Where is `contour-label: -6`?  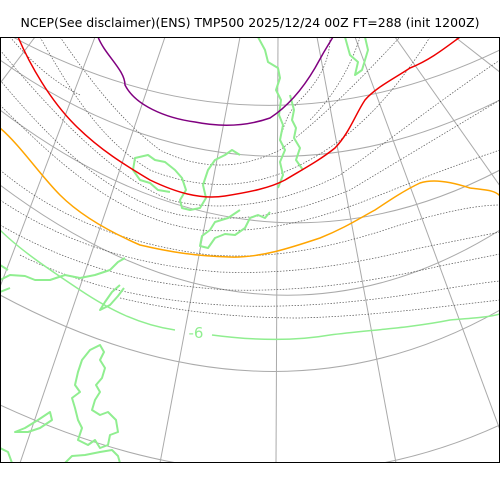 contour-label: -6 is located at coordinates (196, 333).